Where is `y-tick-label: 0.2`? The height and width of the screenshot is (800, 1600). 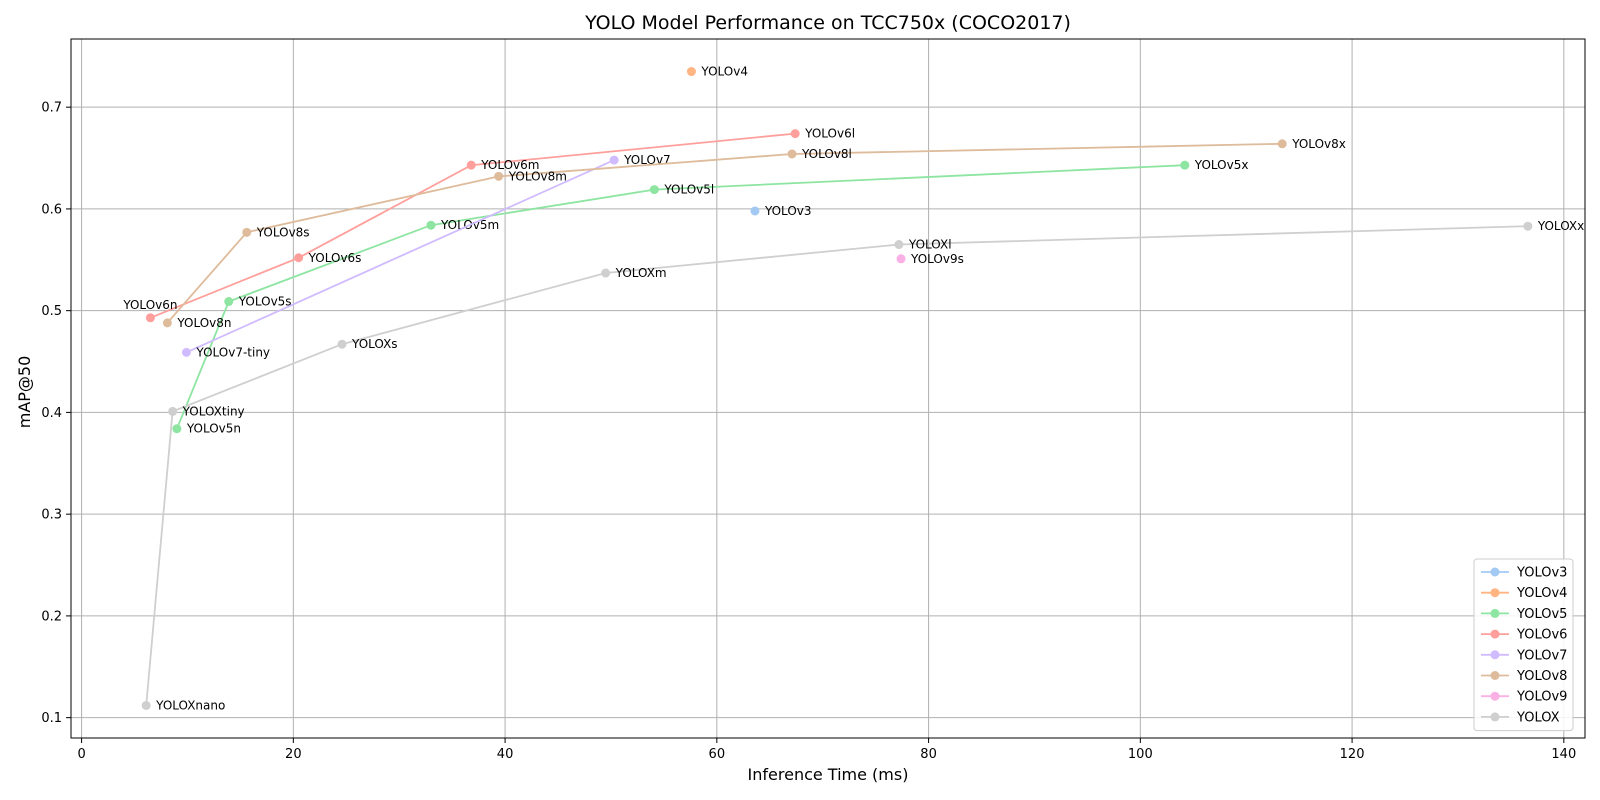 y-tick-label: 0.2 is located at coordinates (51, 616).